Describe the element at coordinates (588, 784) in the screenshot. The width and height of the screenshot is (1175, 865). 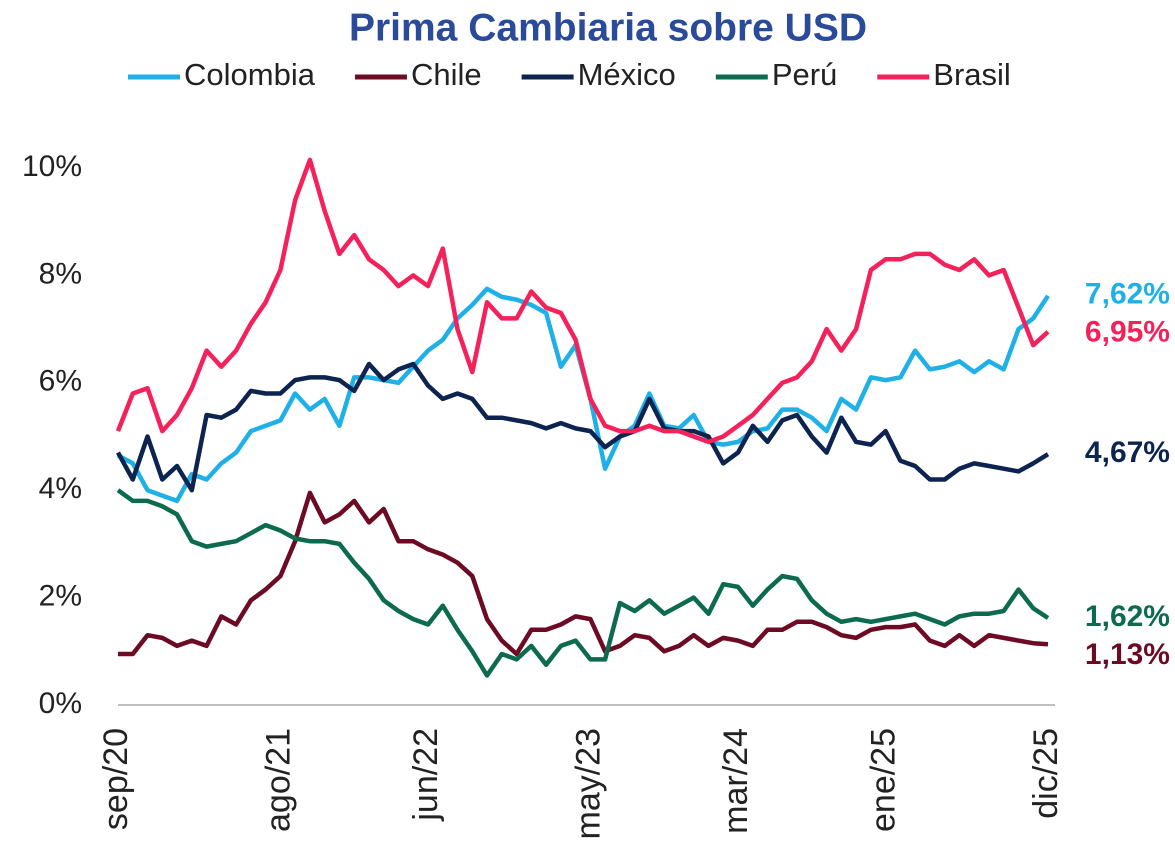
I see `x-tick-label: may/23` at that location.